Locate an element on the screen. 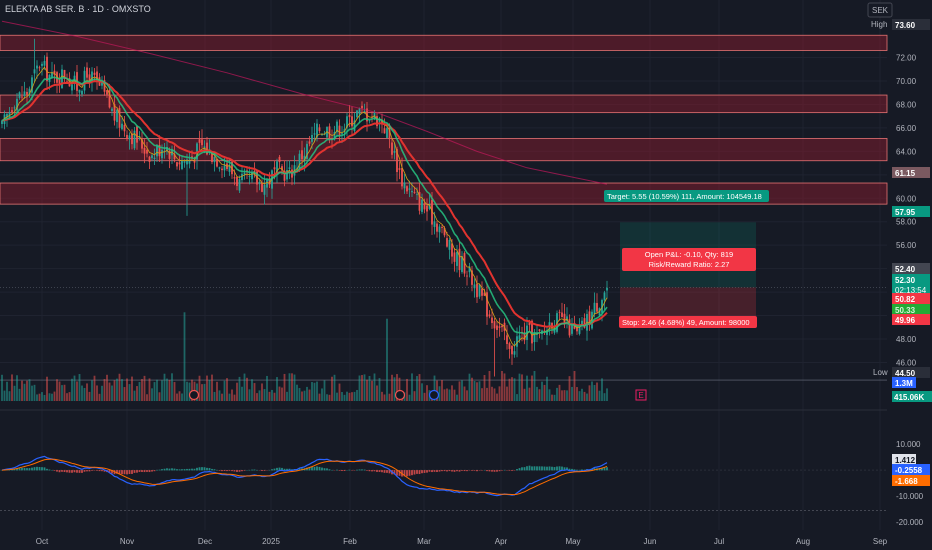 Image resolution: width=932 pixels, height=550 pixels. bar-countdown: 02:13:54 is located at coordinates (911, 290).